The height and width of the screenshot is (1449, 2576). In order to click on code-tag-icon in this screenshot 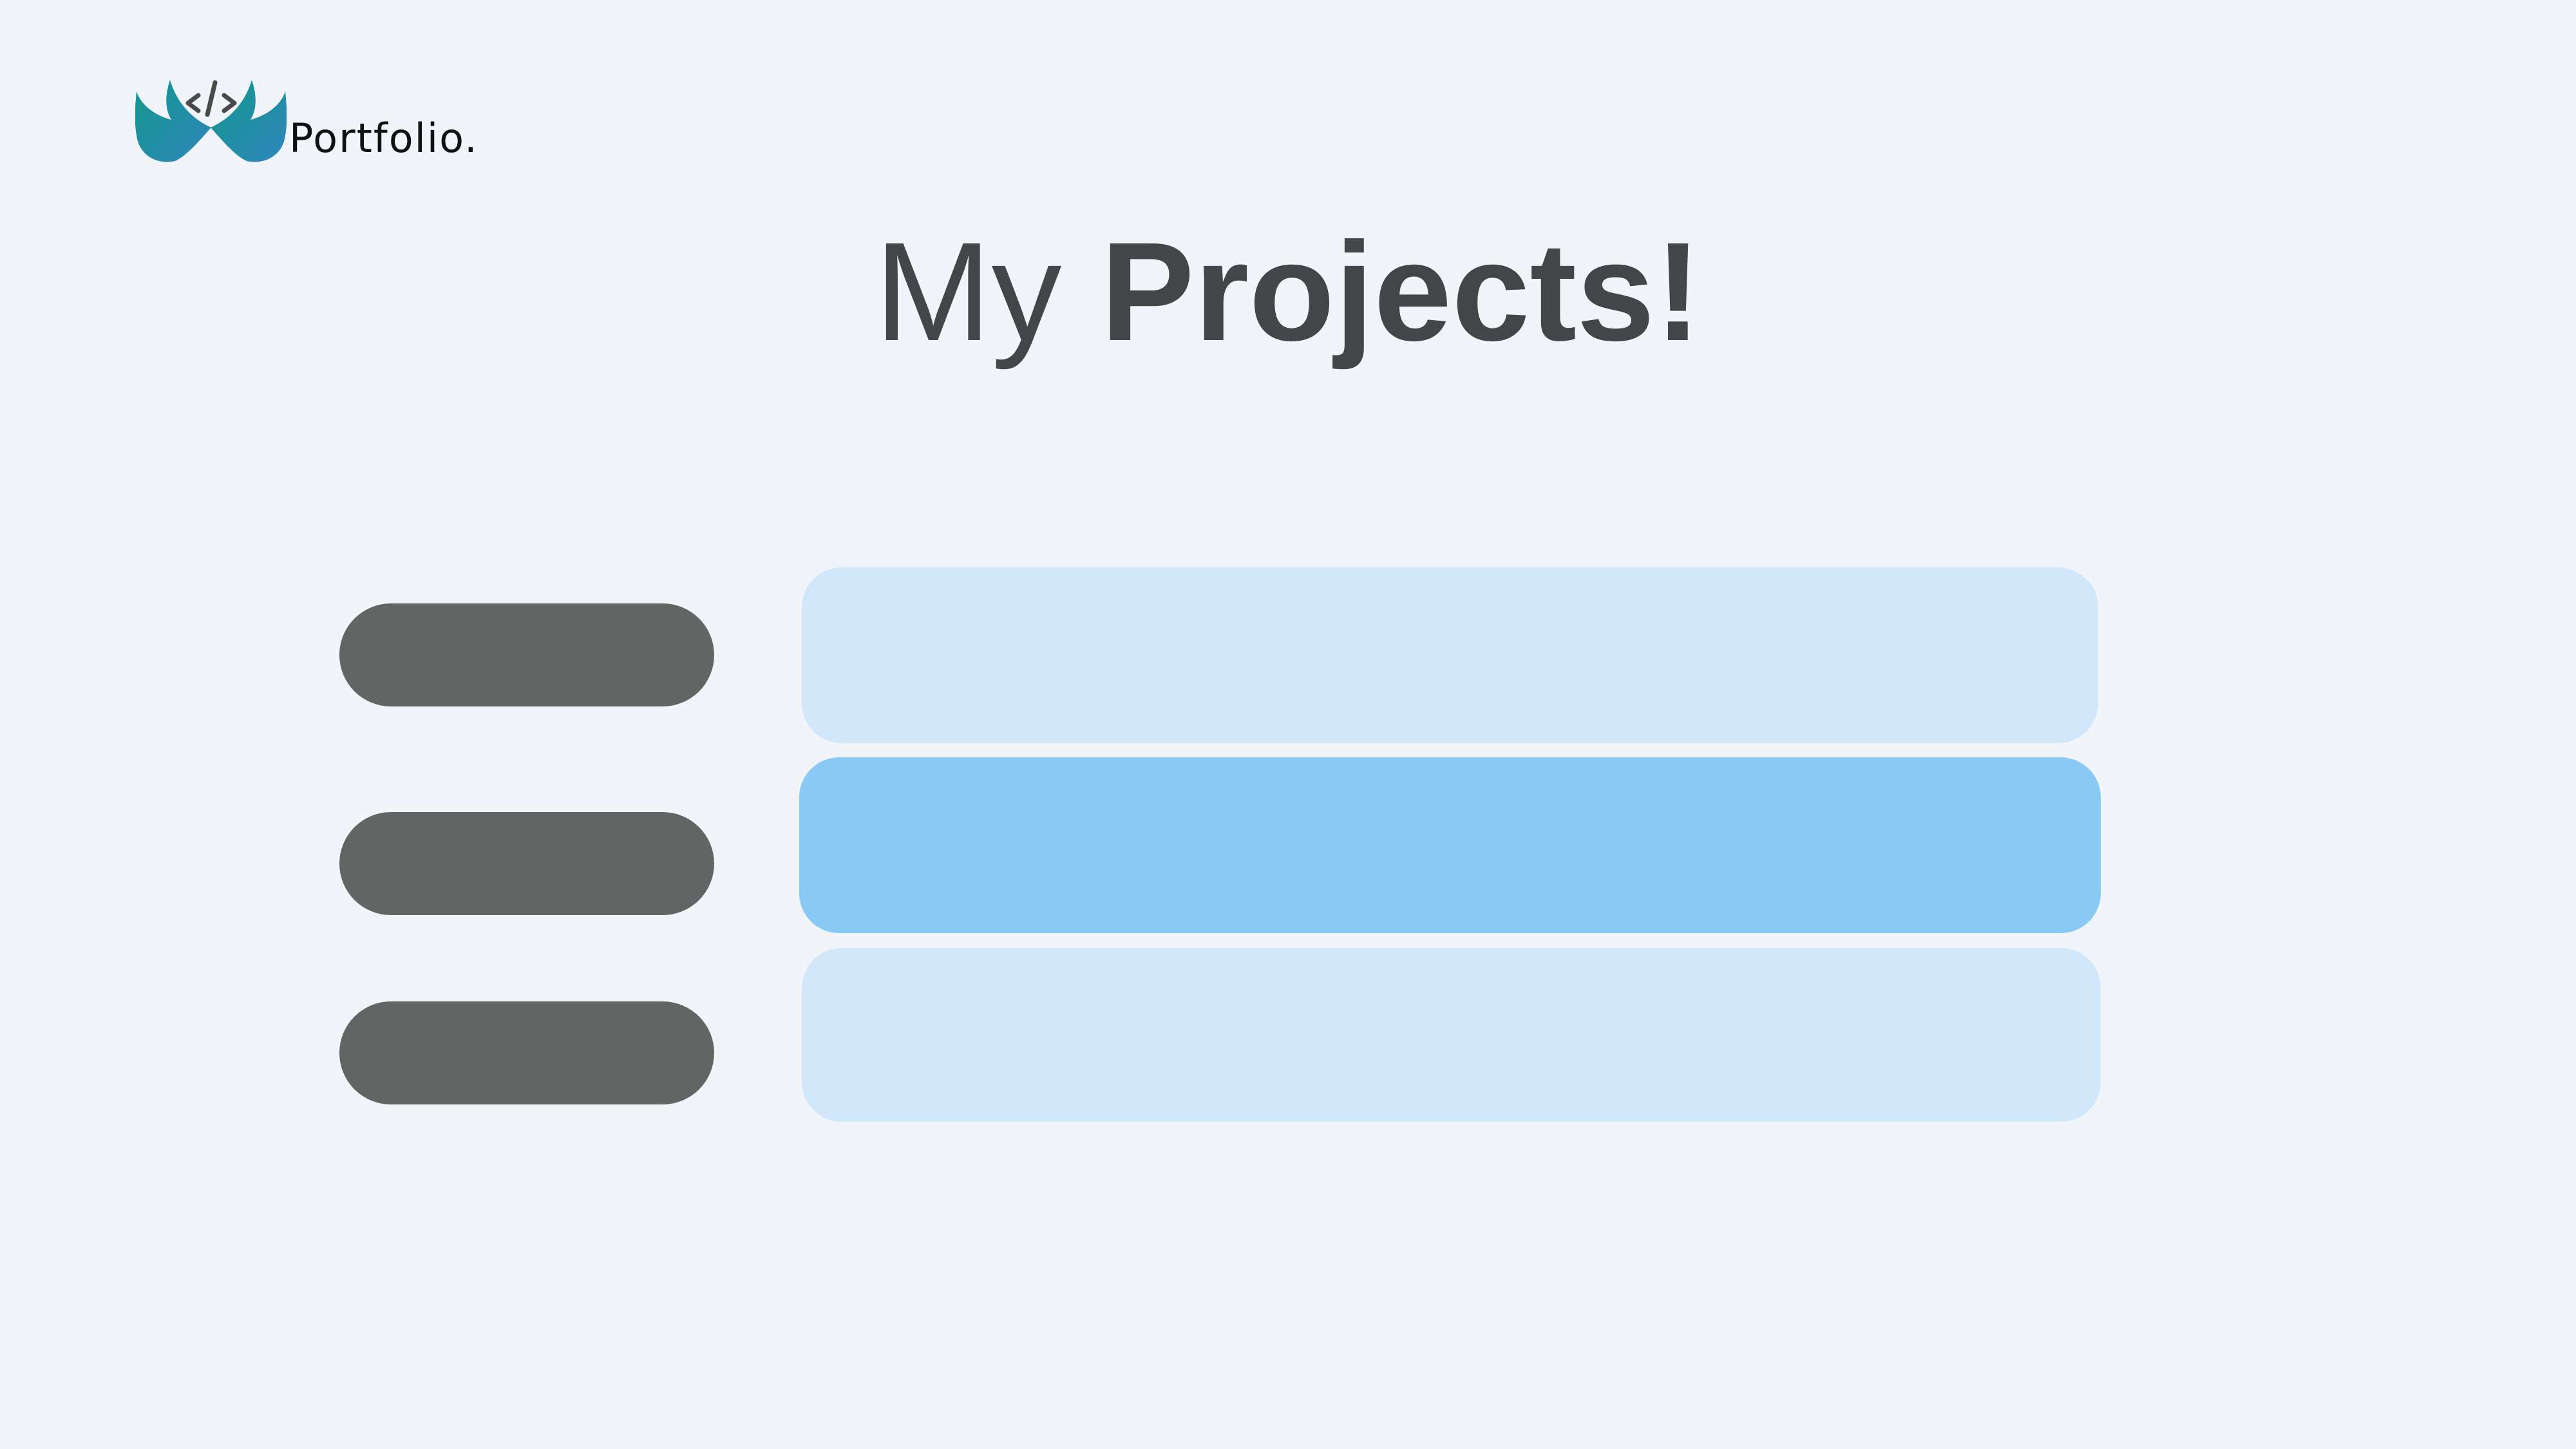, I will do `click(211, 121)`.